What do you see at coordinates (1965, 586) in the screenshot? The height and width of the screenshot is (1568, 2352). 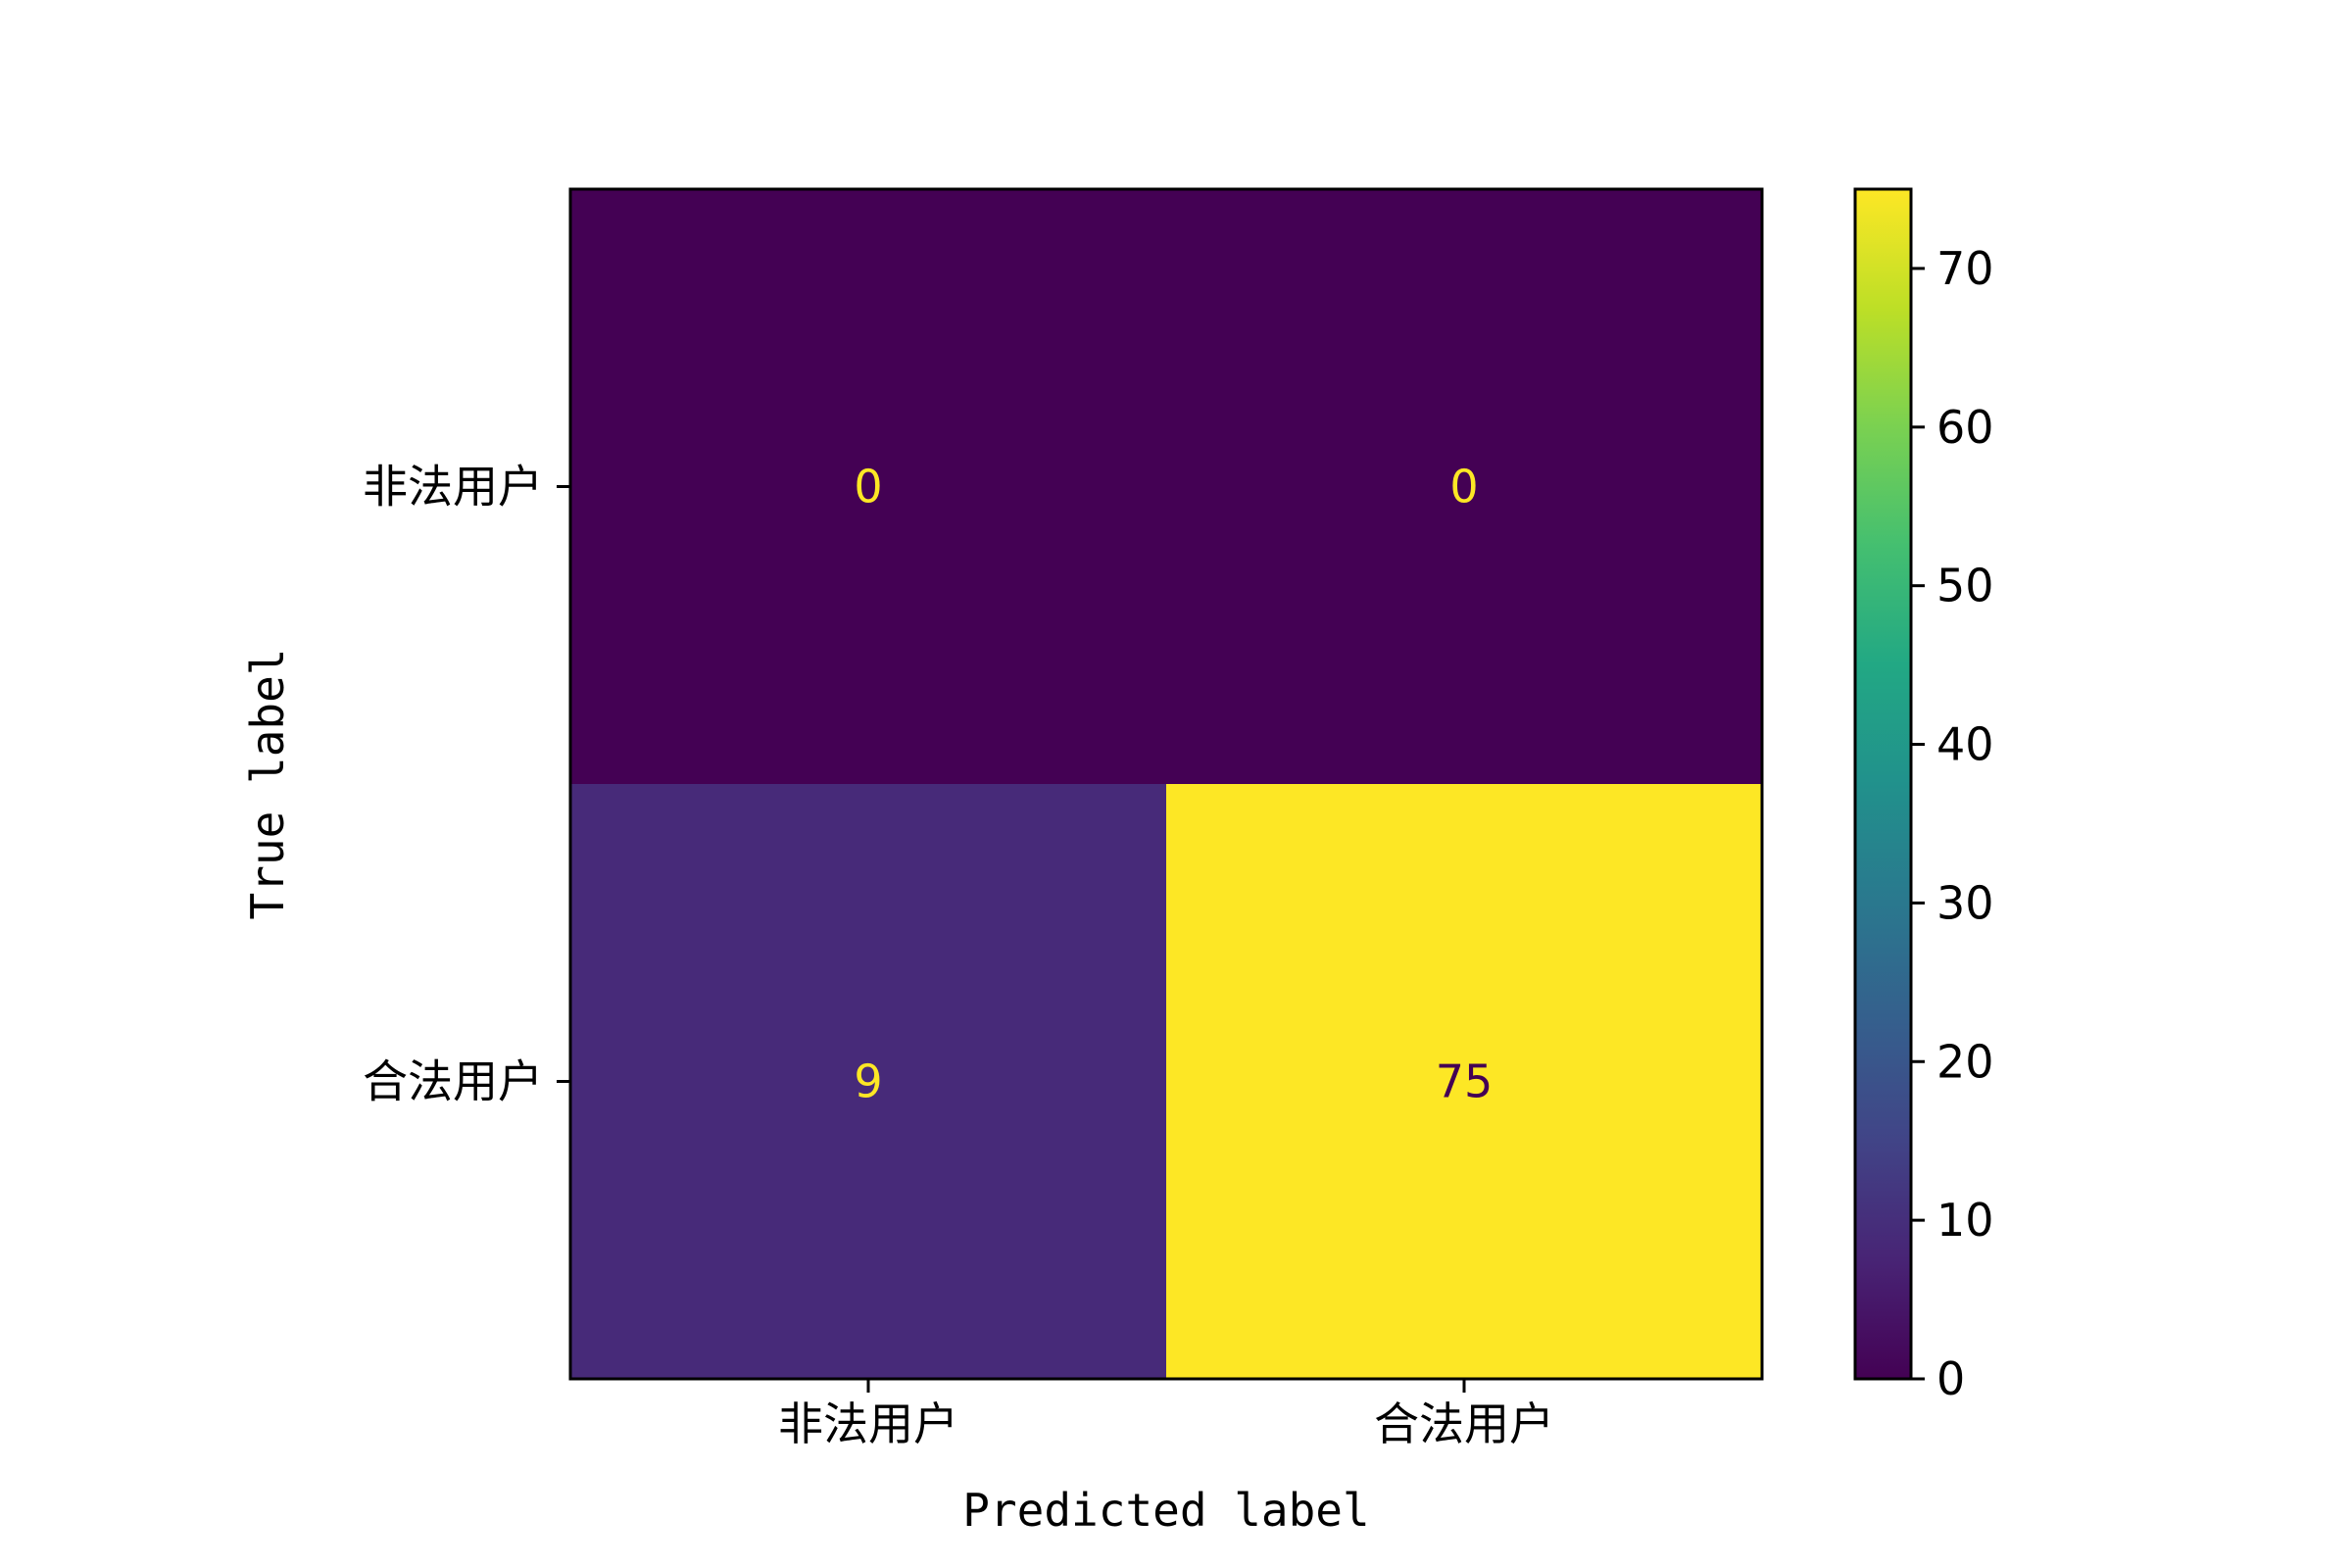 I see `colorbar-tick-label: 50` at bounding box center [1965, 586].